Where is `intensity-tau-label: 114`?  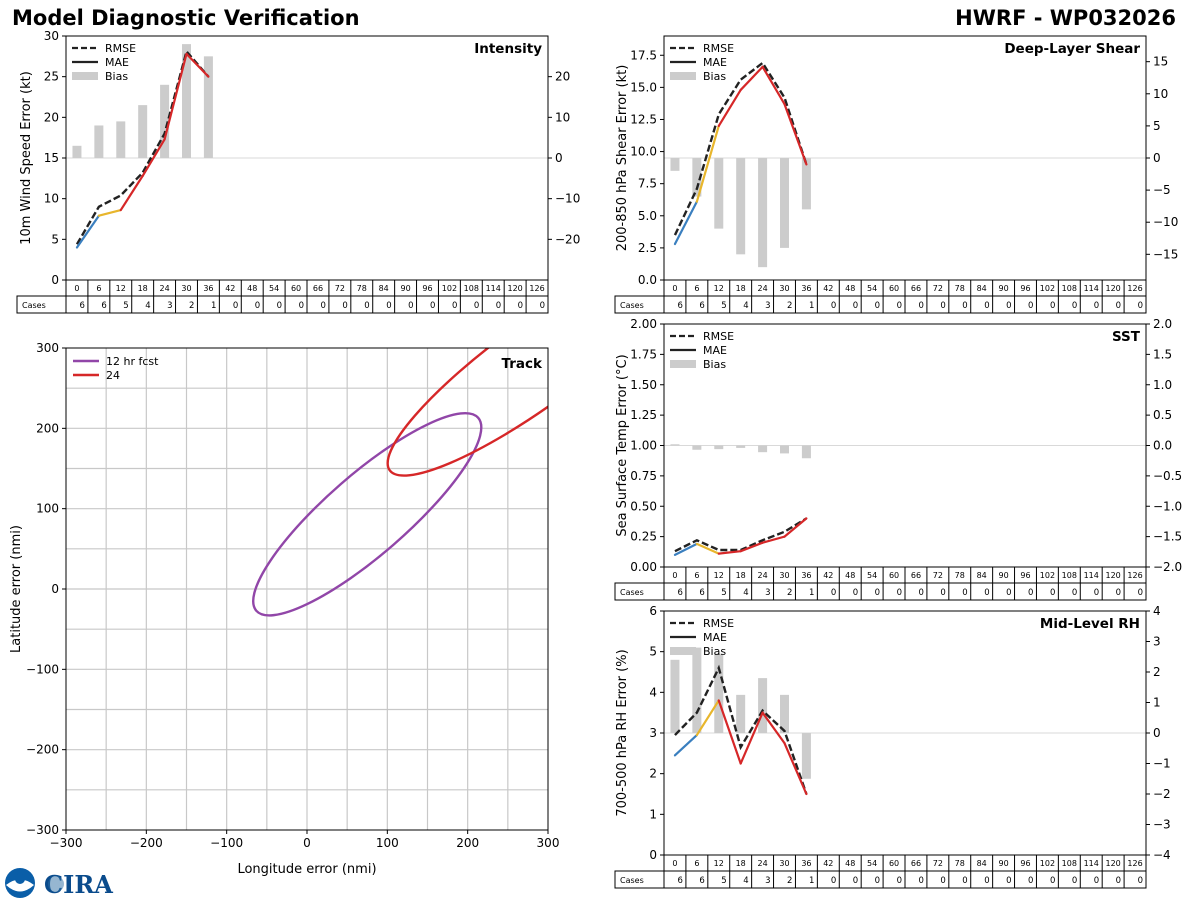 intensity-tau-label: 114 is located at coordinates (493, 288).